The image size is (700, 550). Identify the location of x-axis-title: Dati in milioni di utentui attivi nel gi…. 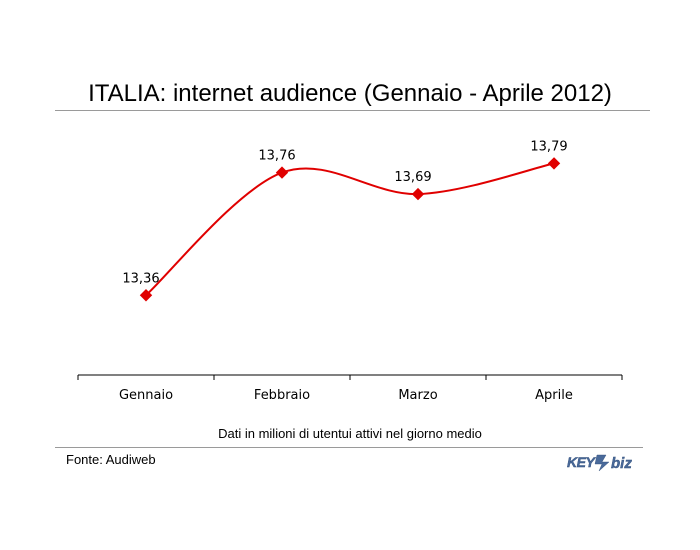
(350, 433).